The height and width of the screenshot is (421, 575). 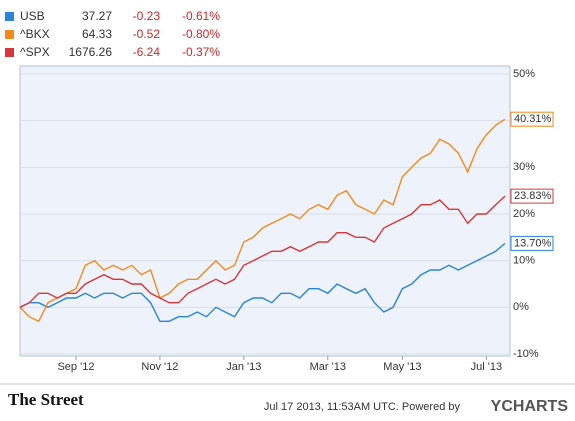 I want to click on legend-name: ^SPX, so click(x=35, y=52).